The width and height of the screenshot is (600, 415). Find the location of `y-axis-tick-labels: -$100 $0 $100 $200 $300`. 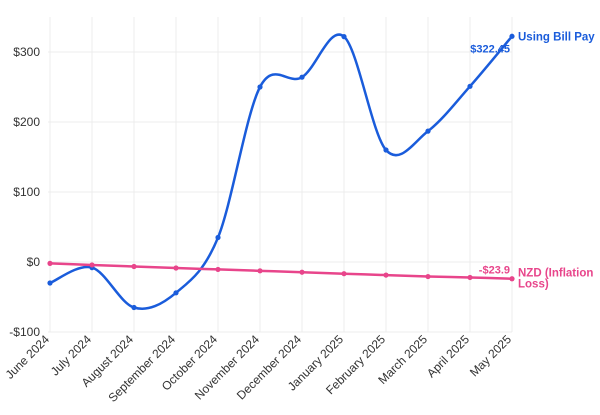

y-axis-tick-labels: -$100 $0 $100 $200 $300 is located at coordinates (24, 192).